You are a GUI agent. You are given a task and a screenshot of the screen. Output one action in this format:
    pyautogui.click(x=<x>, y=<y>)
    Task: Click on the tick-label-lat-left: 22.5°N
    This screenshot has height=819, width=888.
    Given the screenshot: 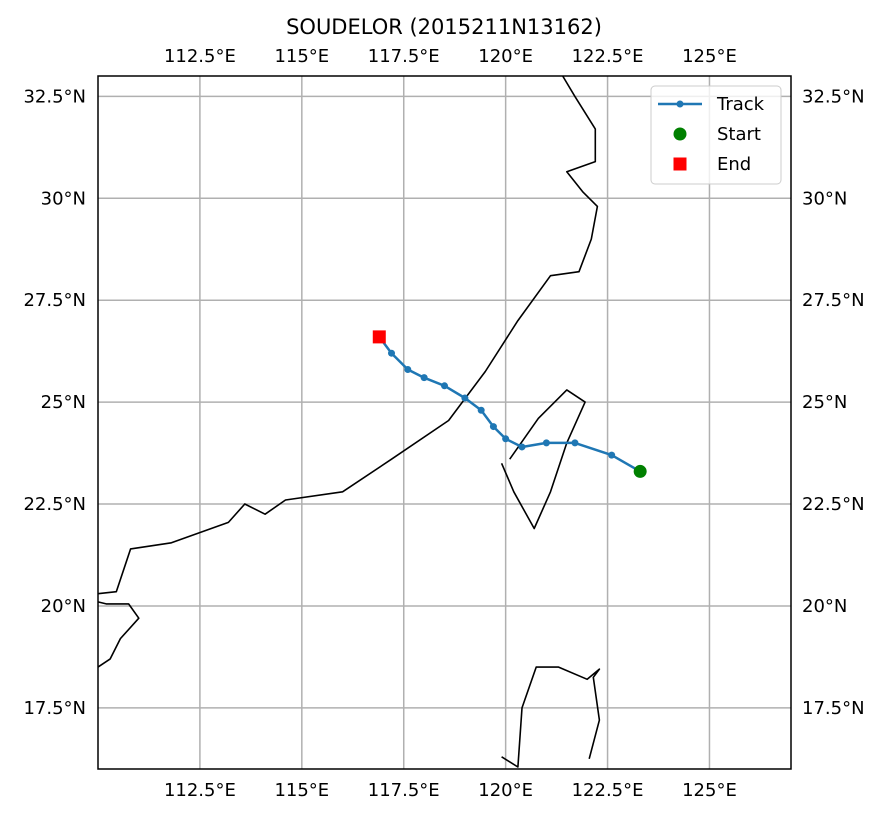 What is the action you would take?
    pyautogui.click(x=54, y=504)
    